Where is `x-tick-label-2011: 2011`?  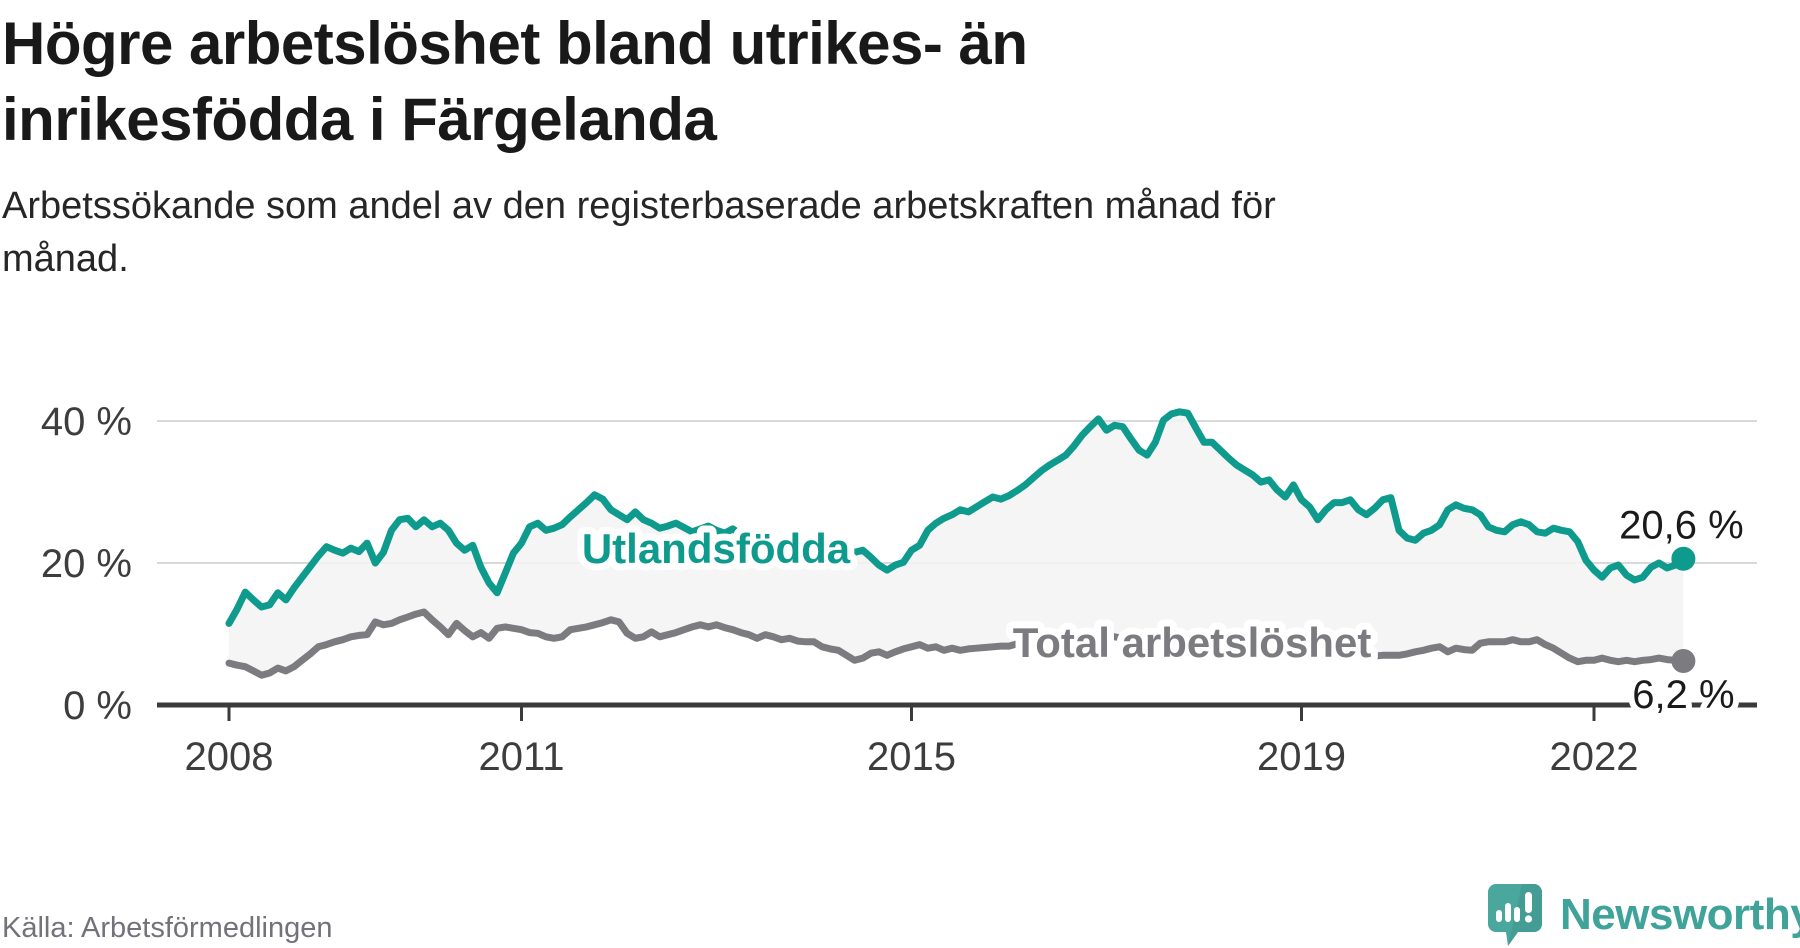 x-tick-label-2011: 2011 is located at coordinates (521, 757).